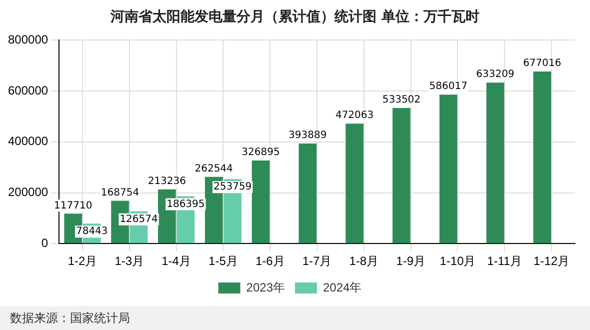  Describe the element at coordinates (266, 287) in the screenshot. I see `legend-label: 2023年` at that location.